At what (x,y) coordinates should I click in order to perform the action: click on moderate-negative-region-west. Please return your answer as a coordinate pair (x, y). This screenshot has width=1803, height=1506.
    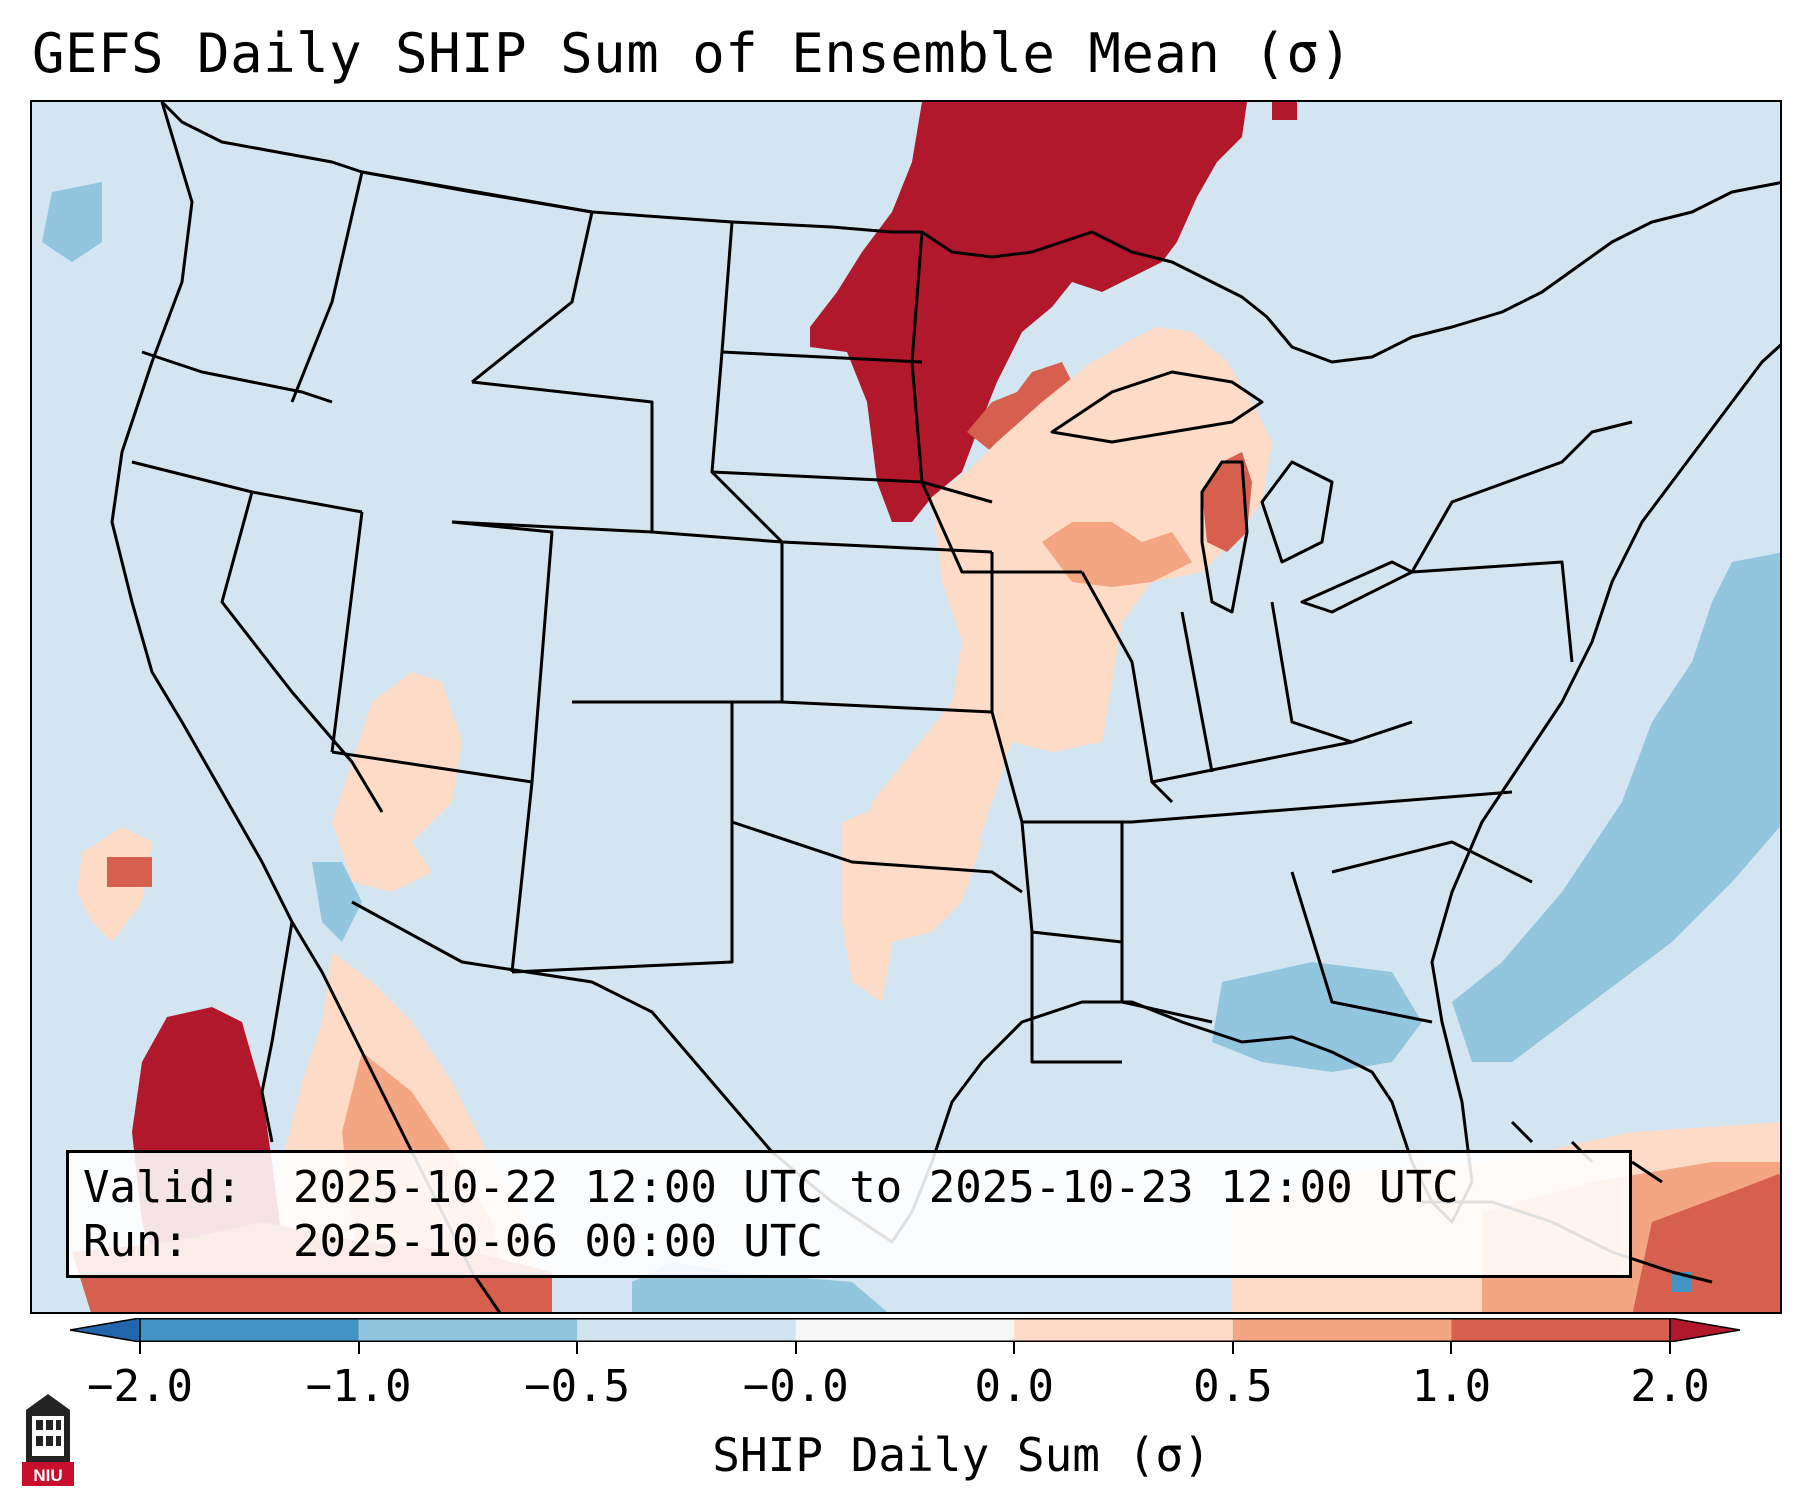
    Looking at the image, I should click on (72, 222).